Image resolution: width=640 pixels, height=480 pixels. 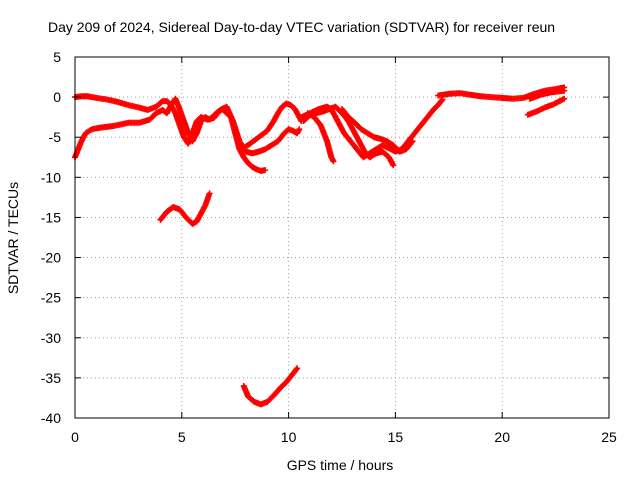 What do you see at coordinates (51, 418) in the screenshot?
I see `y-tick-label: -40` at bounding box center [51, 418].